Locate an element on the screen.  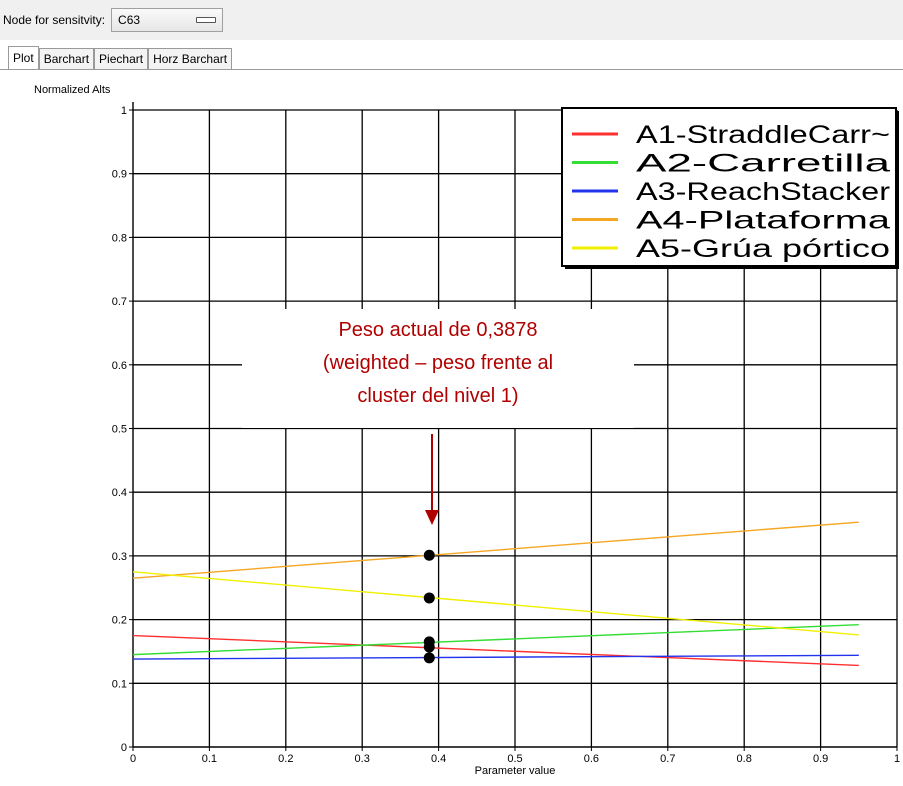
x-tick-label: 1 is located at coordinates (897, 759).